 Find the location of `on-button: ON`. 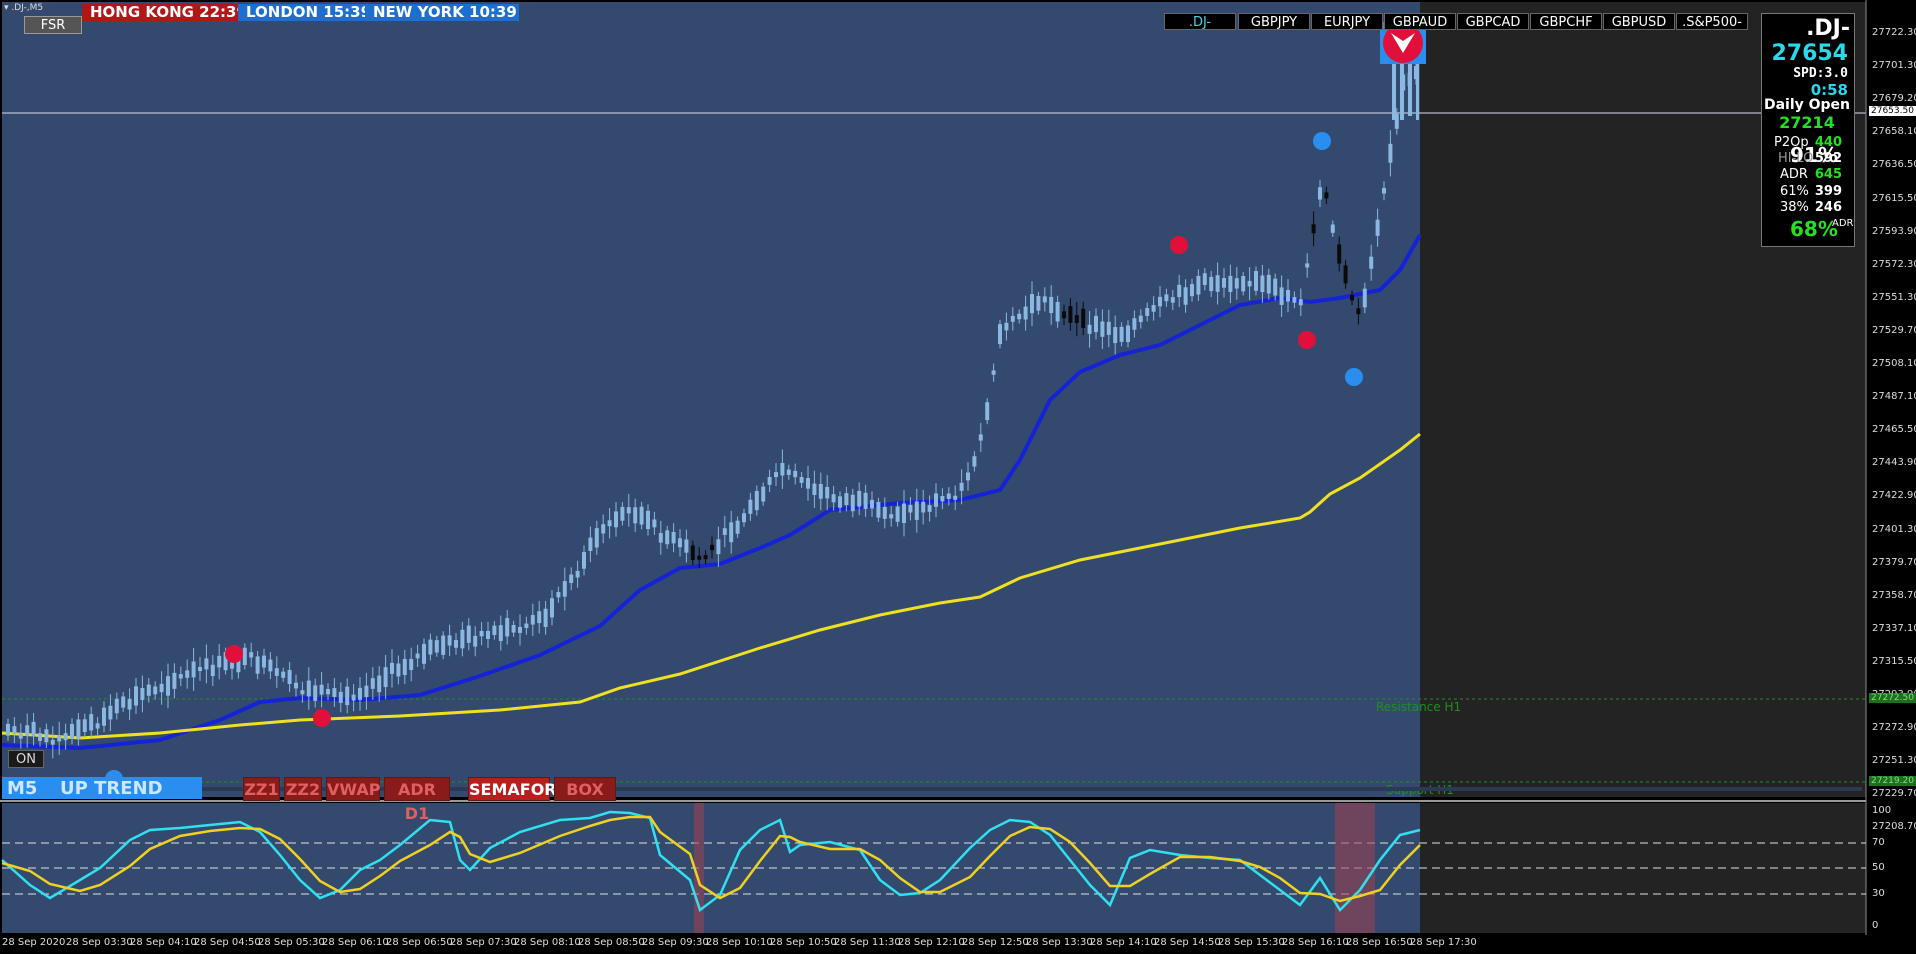

on-button: ON is located at coordinates (26, 759).